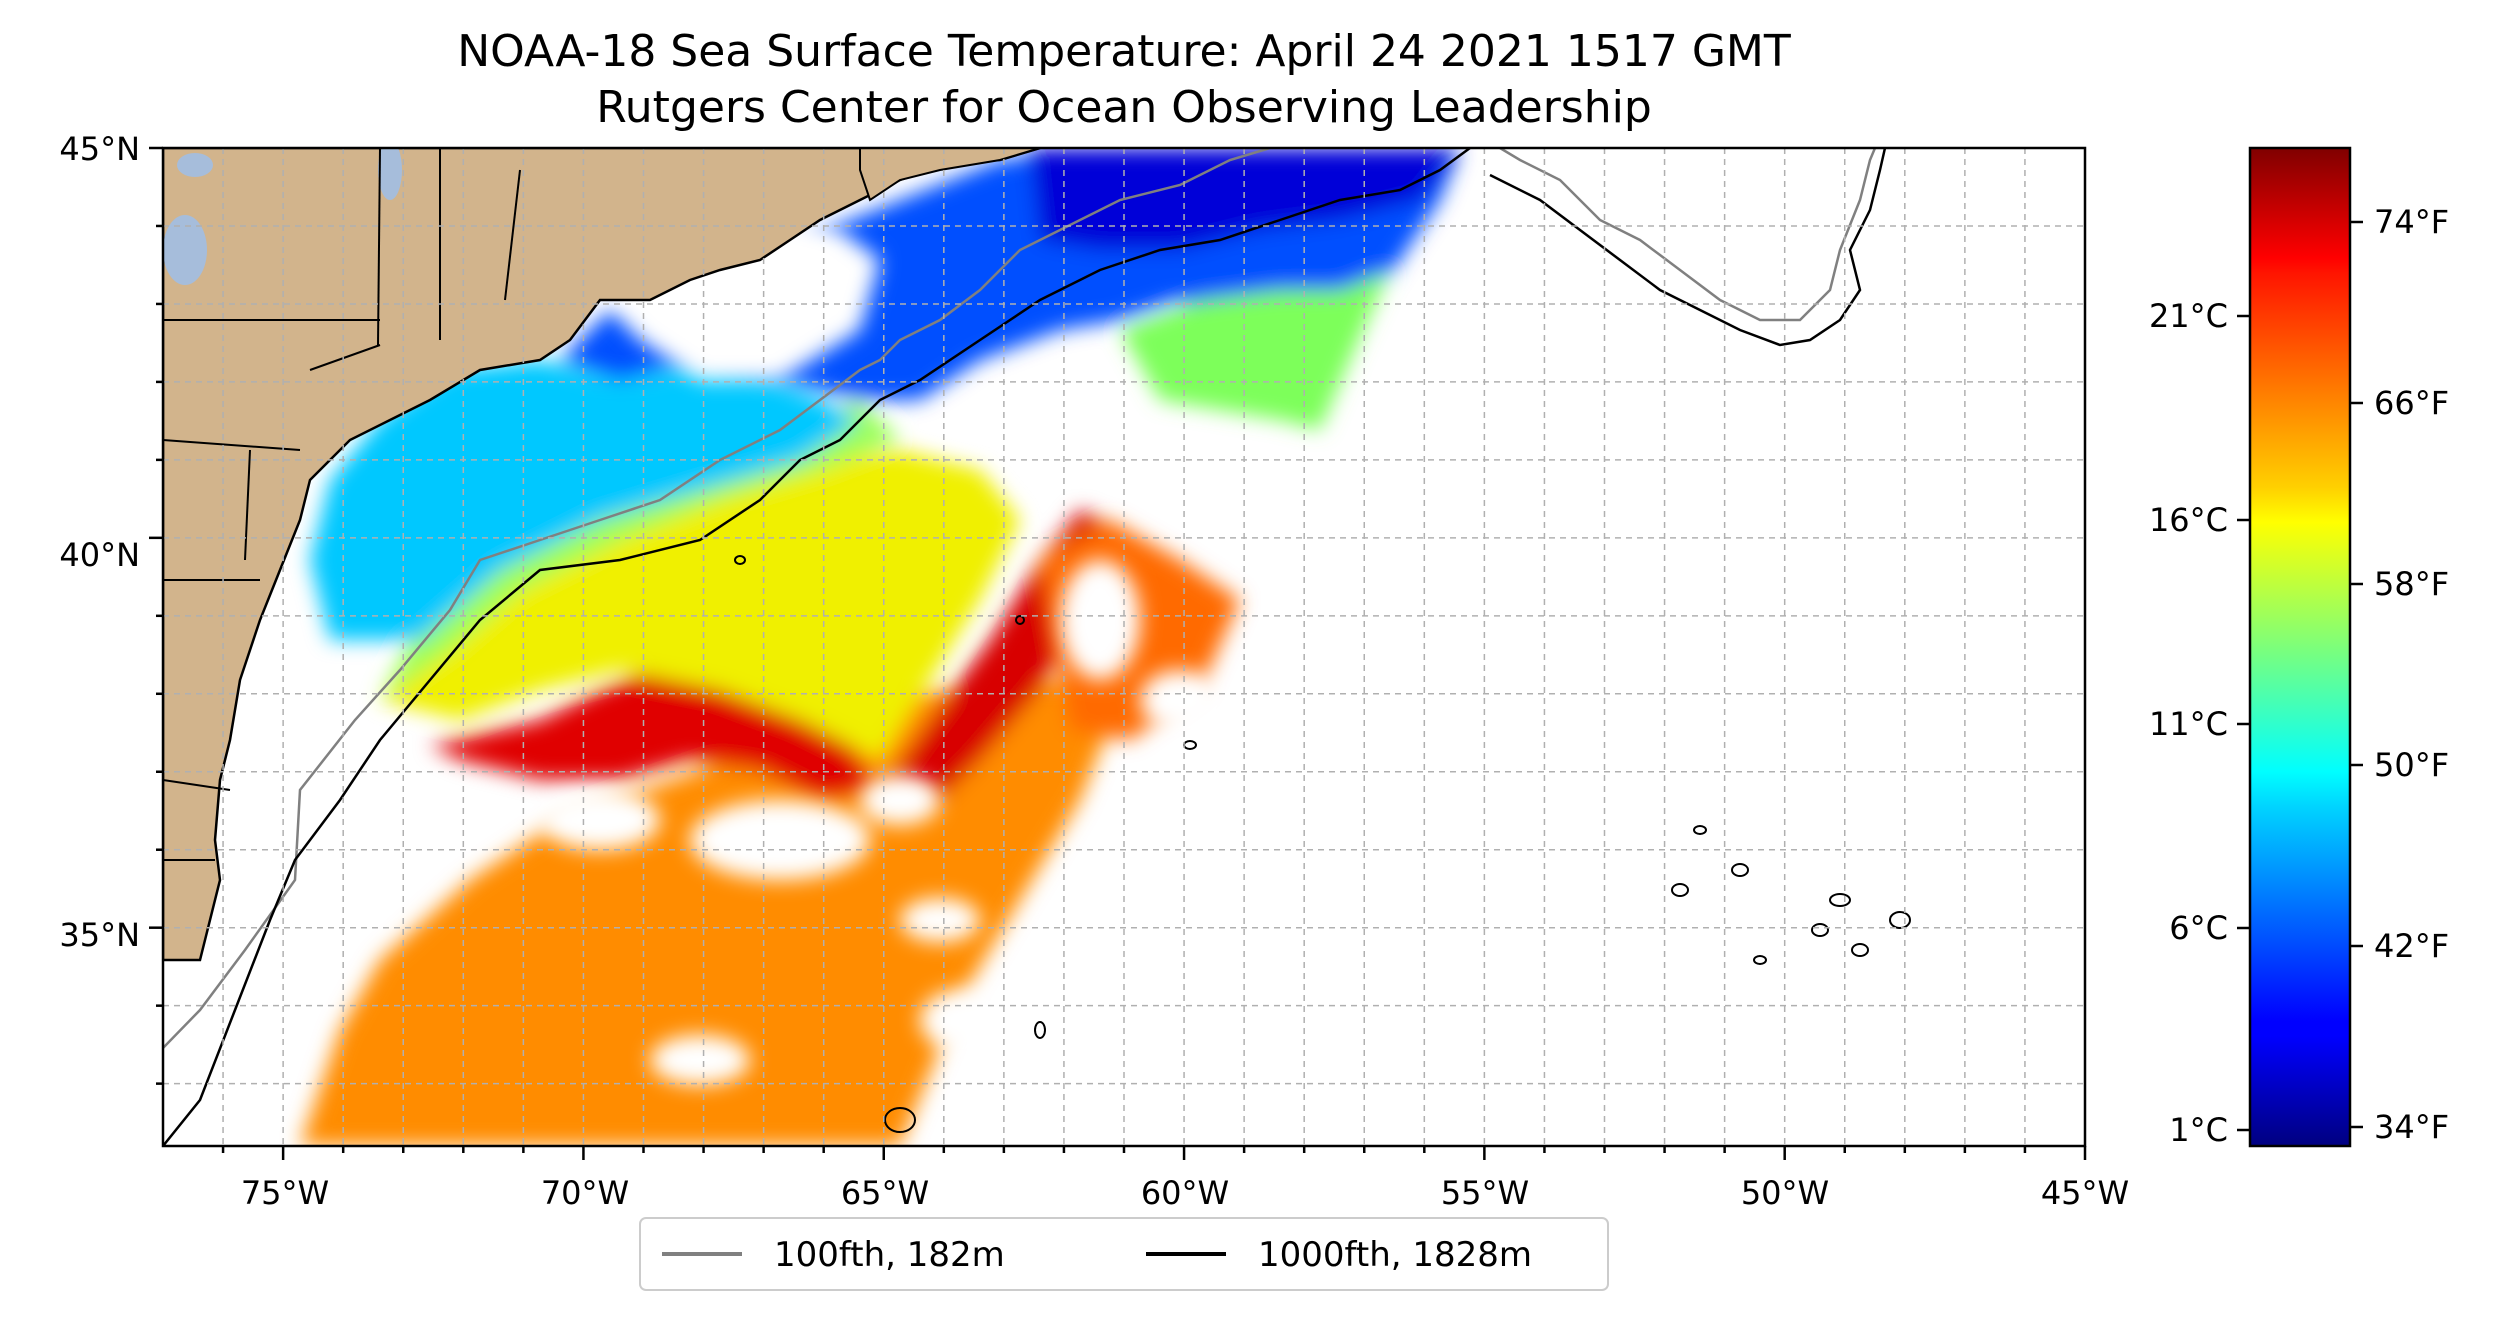 The height and width of the screenshot is (1318, 2502). I want to click on lat-label-45n: 45°N, so click(99, 149).